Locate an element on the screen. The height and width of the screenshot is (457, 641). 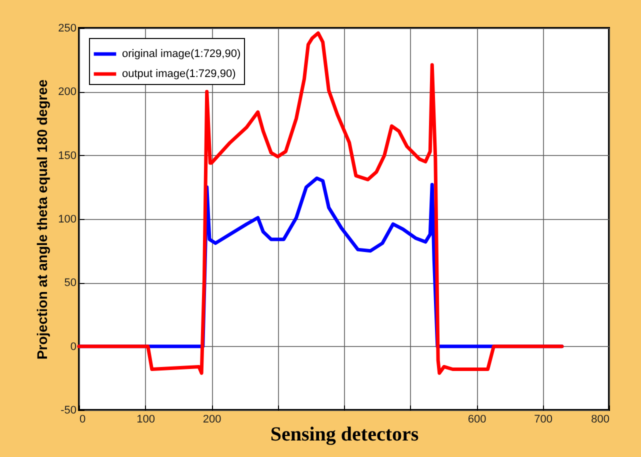
x-axis-title: Sensing detectors is located at coordinates (344, 435).